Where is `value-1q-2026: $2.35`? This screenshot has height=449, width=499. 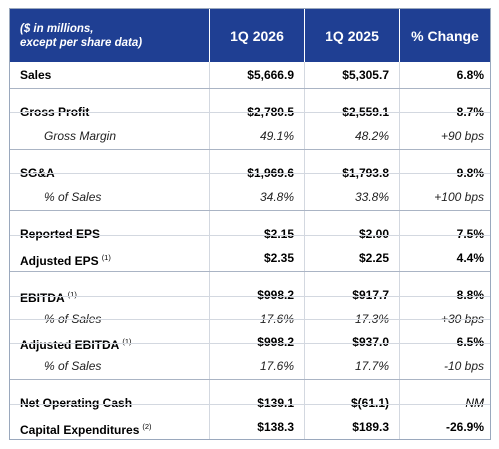 value-1q-2026: $2.35 is located at coordinates (278, 258).